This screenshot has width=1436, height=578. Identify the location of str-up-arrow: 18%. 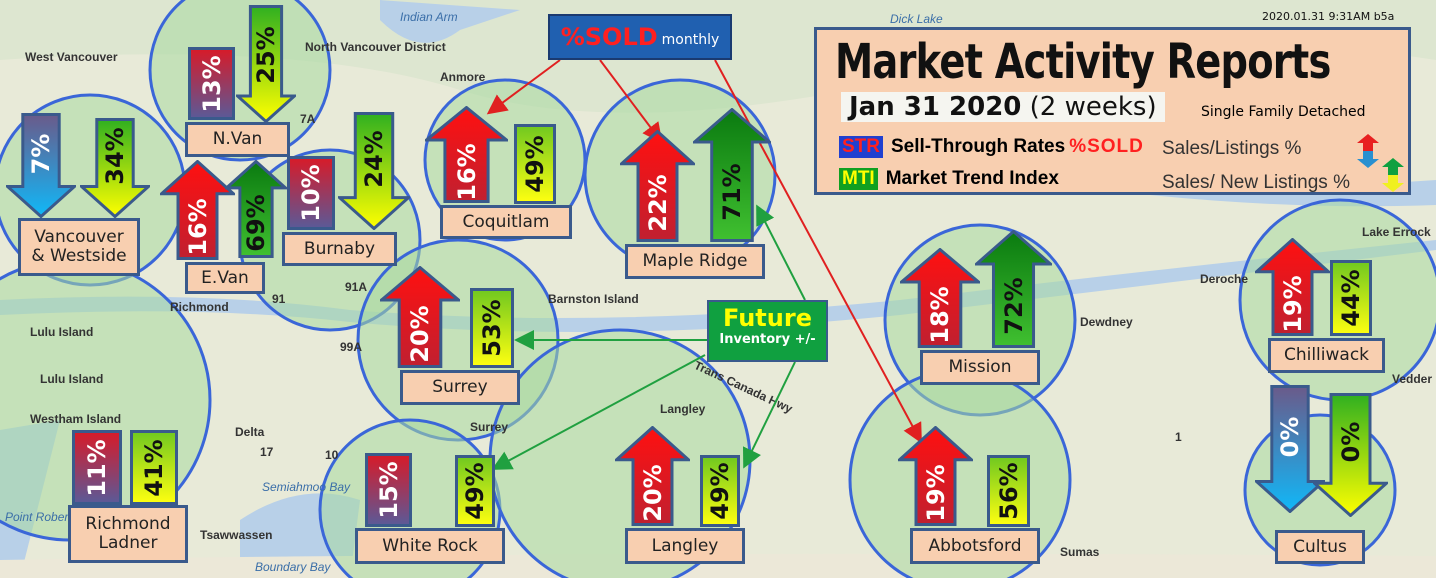
(940, 298).